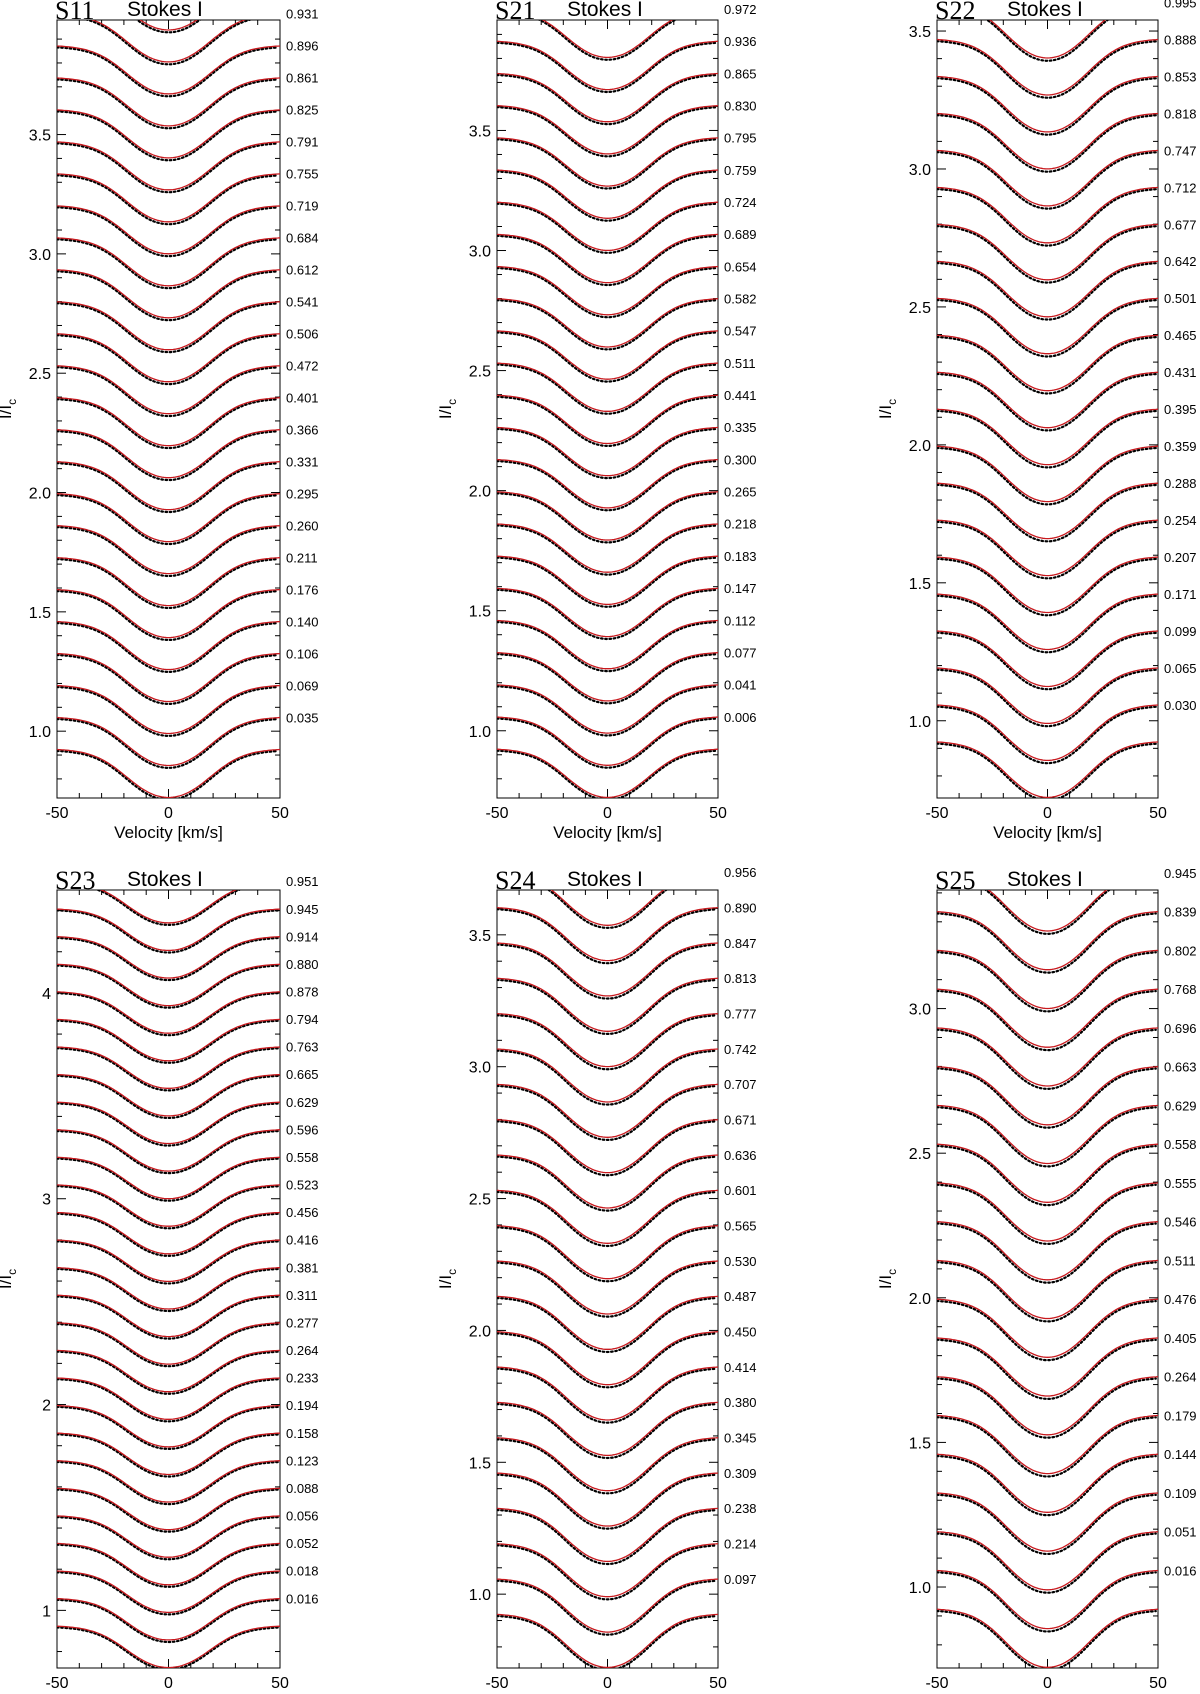  Describe the element at coordinates (302, 1571) in the screenshot. I see `phase-label: 0.018` at that location.